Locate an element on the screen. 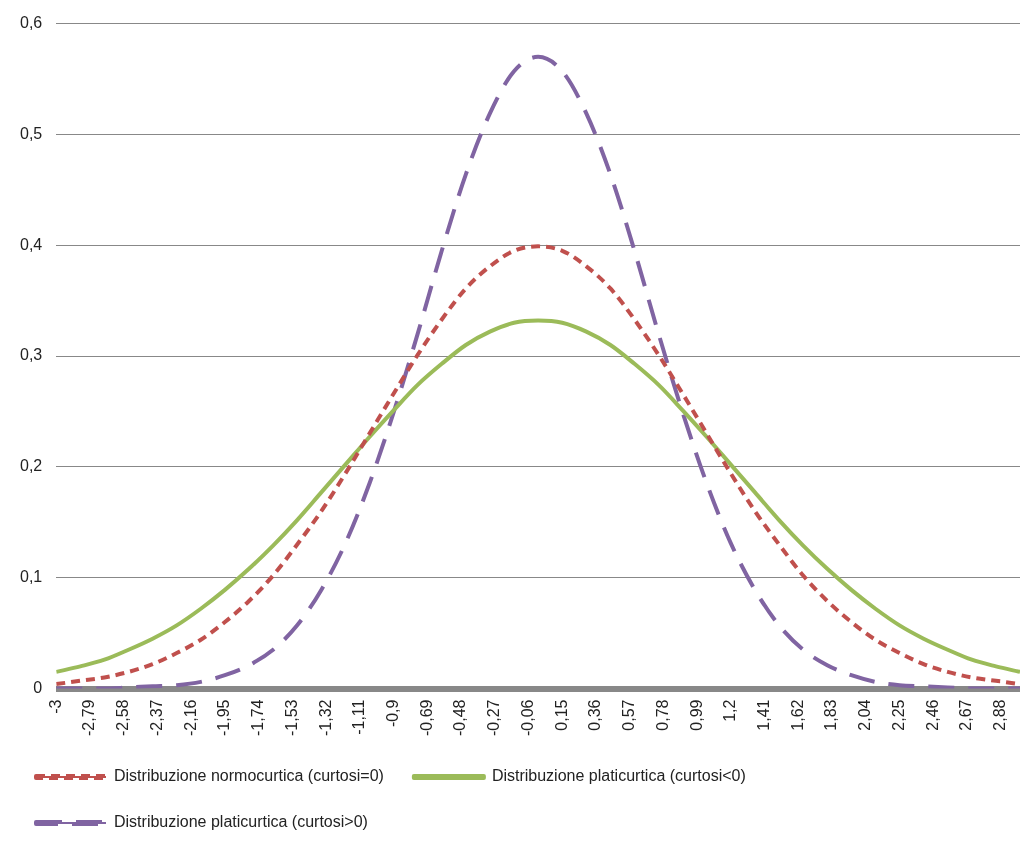 The height and width of the screenshot is (845, 1026). x-tick-label: -2,16 is located at coordinates (190, 717).